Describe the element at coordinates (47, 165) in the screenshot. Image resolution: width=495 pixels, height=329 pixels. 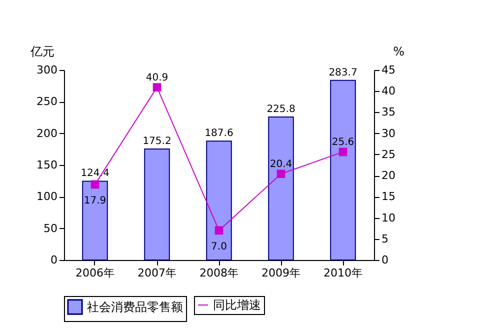
I see `y-tick-label: 150` at that location.